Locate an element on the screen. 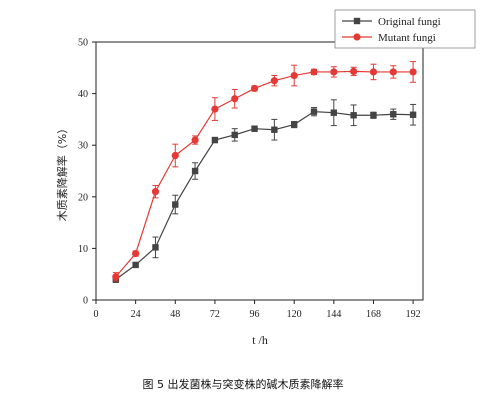 This screenshot has height=400, width=486. figure-caption: 图 5 出发菌株与突变株的碱木质素降解率 is located at coordinates (243, 384).